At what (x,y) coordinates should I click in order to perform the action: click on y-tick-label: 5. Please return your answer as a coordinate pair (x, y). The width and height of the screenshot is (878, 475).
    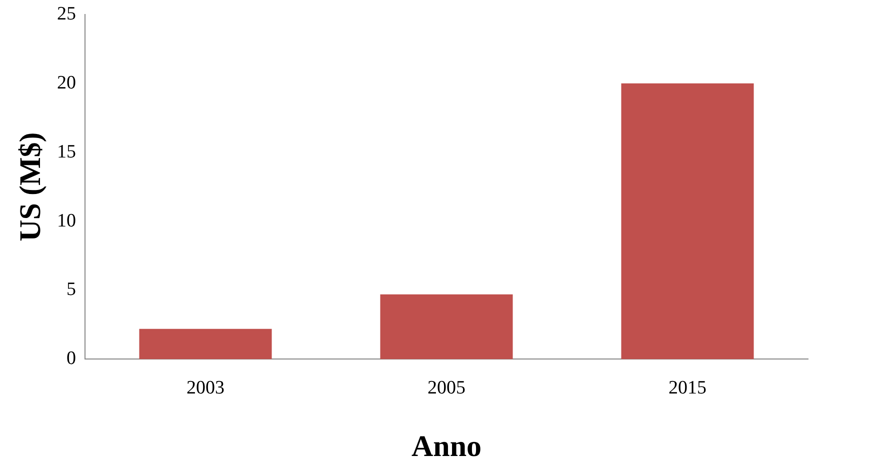
    Looking at the image, I should click on (71, 289).